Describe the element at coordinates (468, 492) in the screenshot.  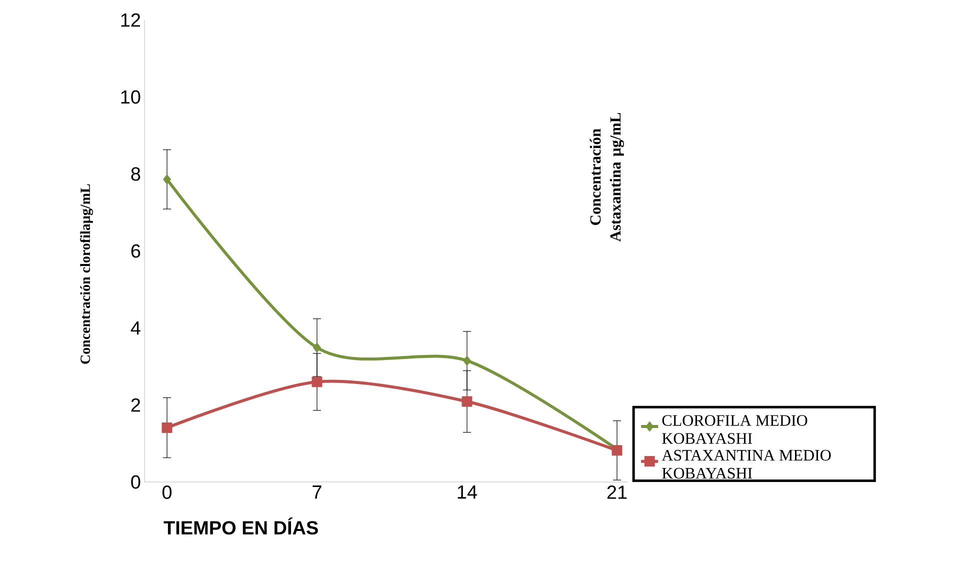
I see `x-tick-label: 14` at that location.